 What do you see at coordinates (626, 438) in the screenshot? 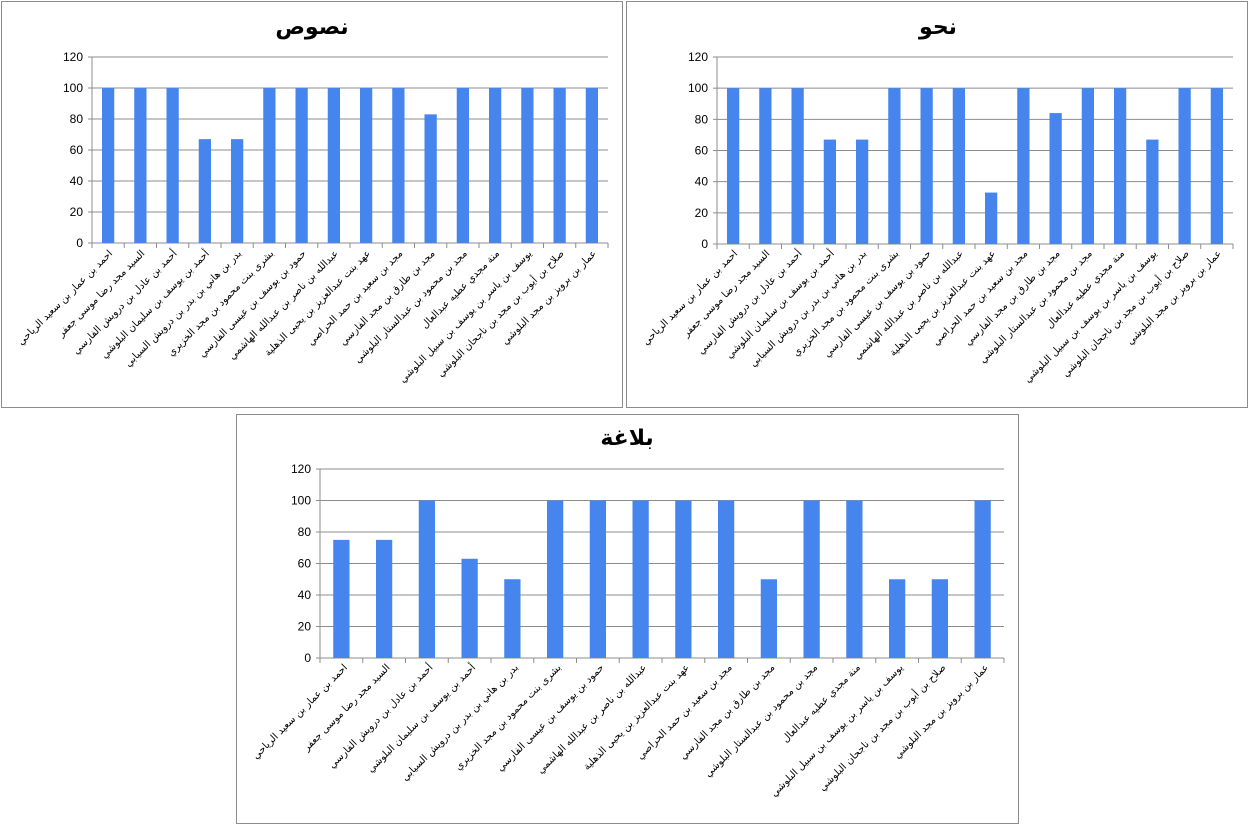
I see `chart-title: بلاغة` at bounding box center [626, 438].